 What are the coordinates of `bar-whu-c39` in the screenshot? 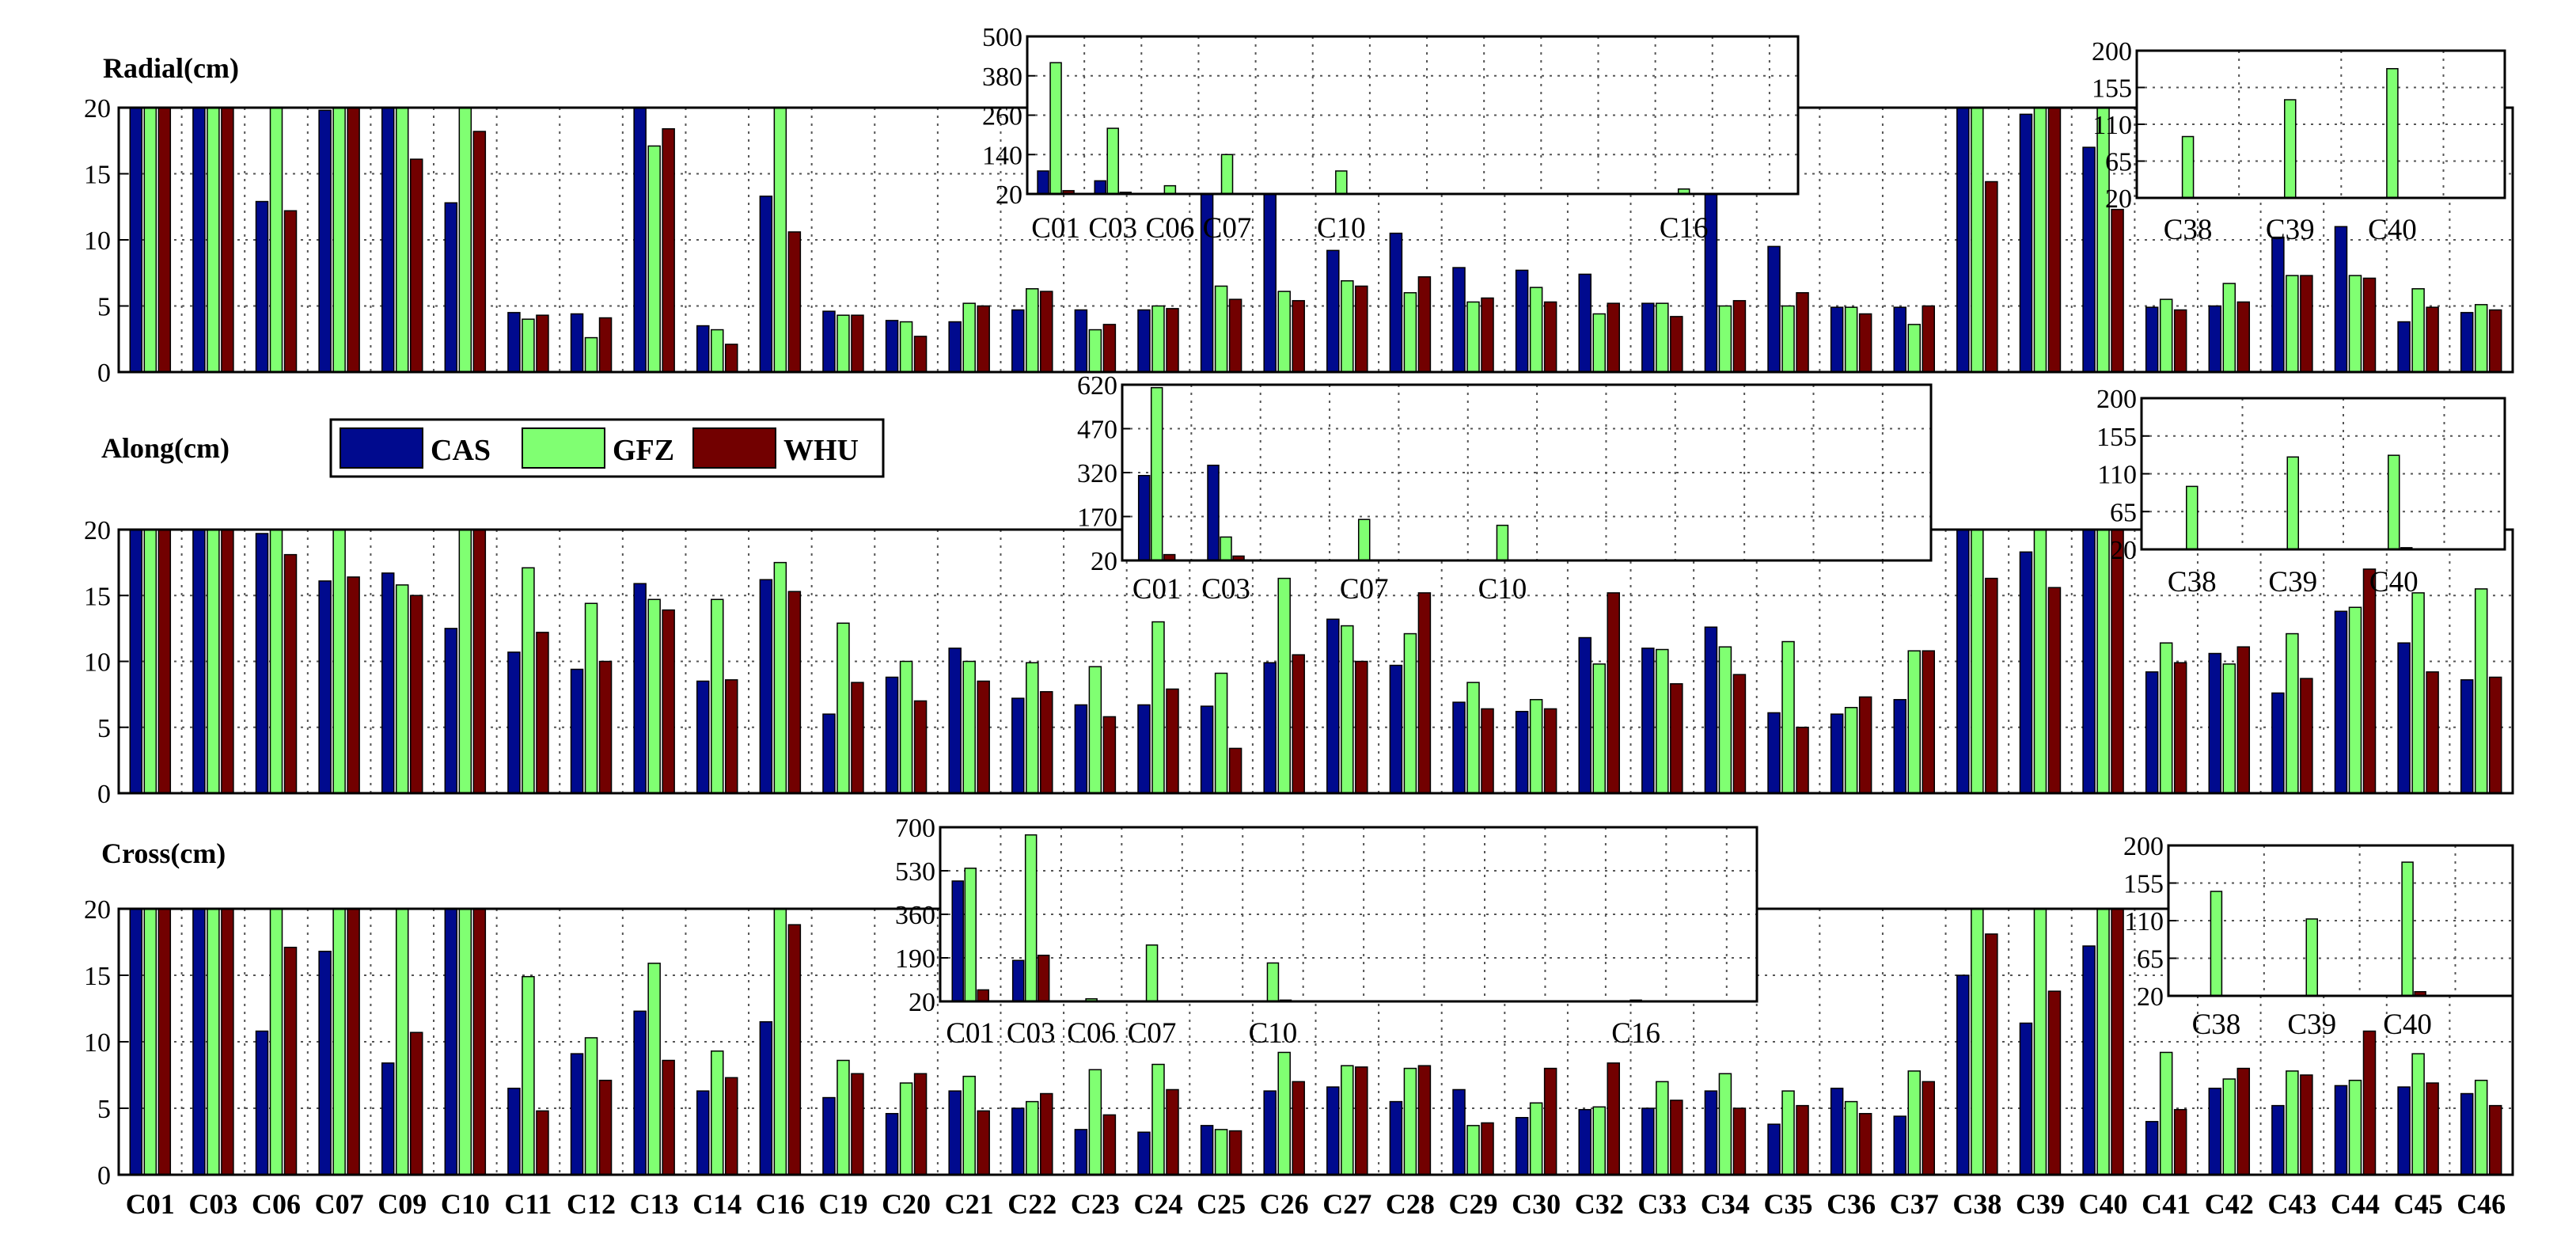 It's located at (2054, 1083).